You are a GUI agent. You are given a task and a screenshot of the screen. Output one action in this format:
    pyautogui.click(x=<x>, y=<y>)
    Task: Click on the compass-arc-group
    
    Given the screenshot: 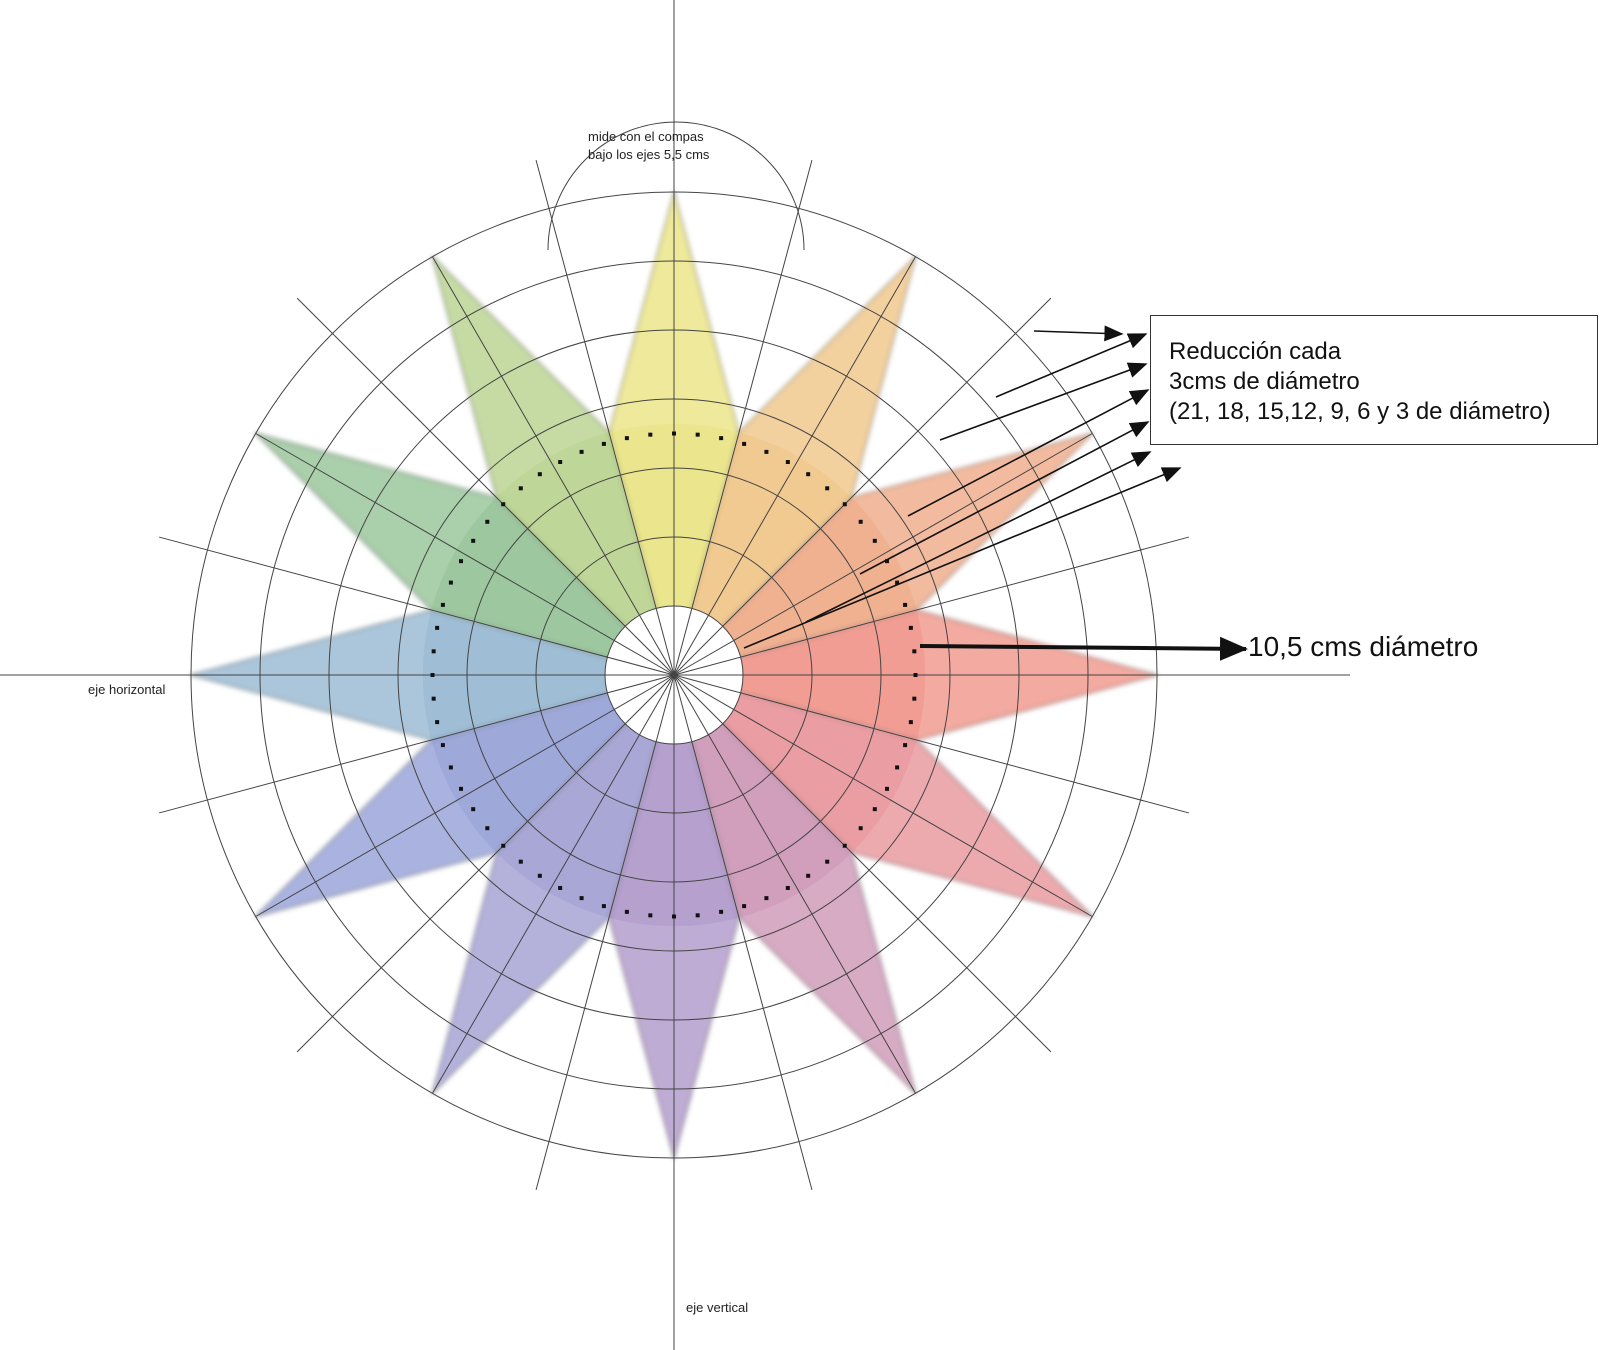 What is the action you would take?
    pyautogui.click(x=676, y=186)
    